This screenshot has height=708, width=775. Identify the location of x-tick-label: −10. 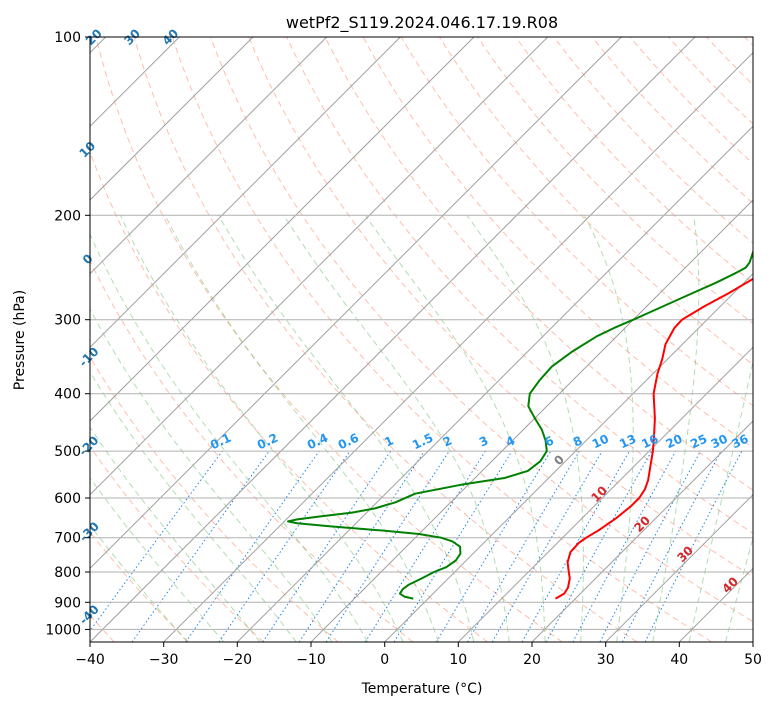
(311, 660).